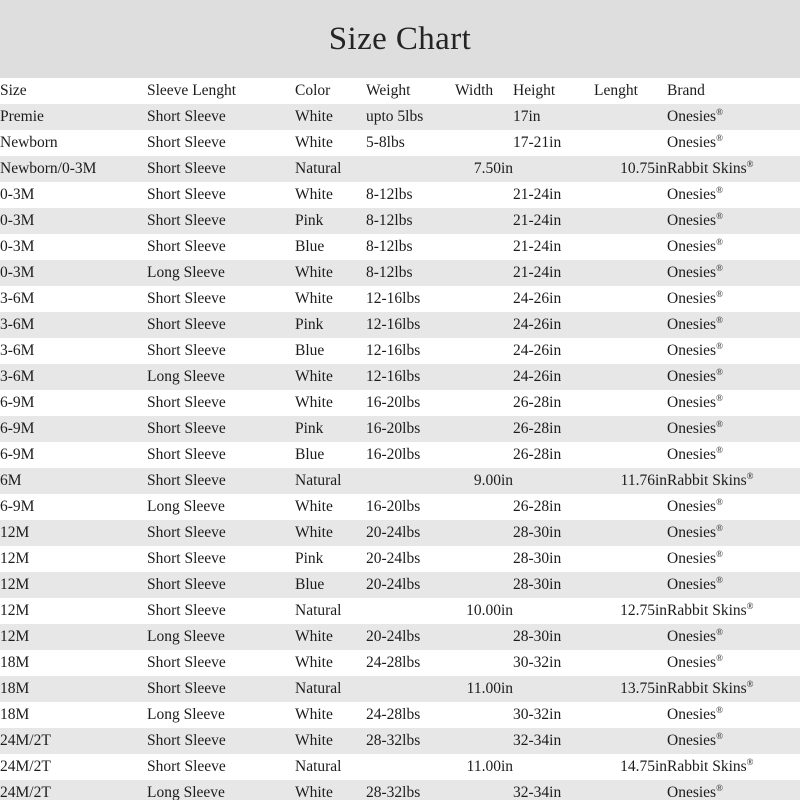  I want to click on cell-height: 28-30in, so click(553, 637).